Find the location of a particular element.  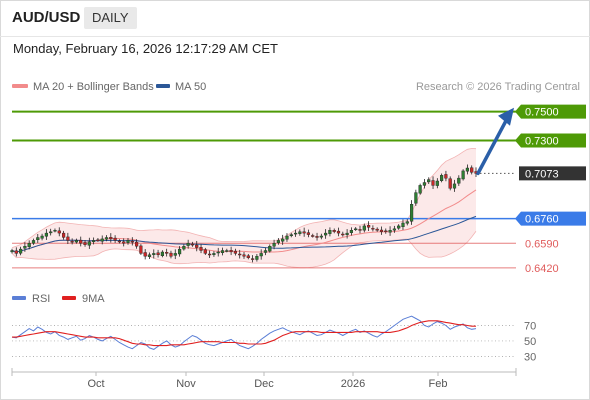

symbol-title: AUD/USD is located at coordinates (46, 17).